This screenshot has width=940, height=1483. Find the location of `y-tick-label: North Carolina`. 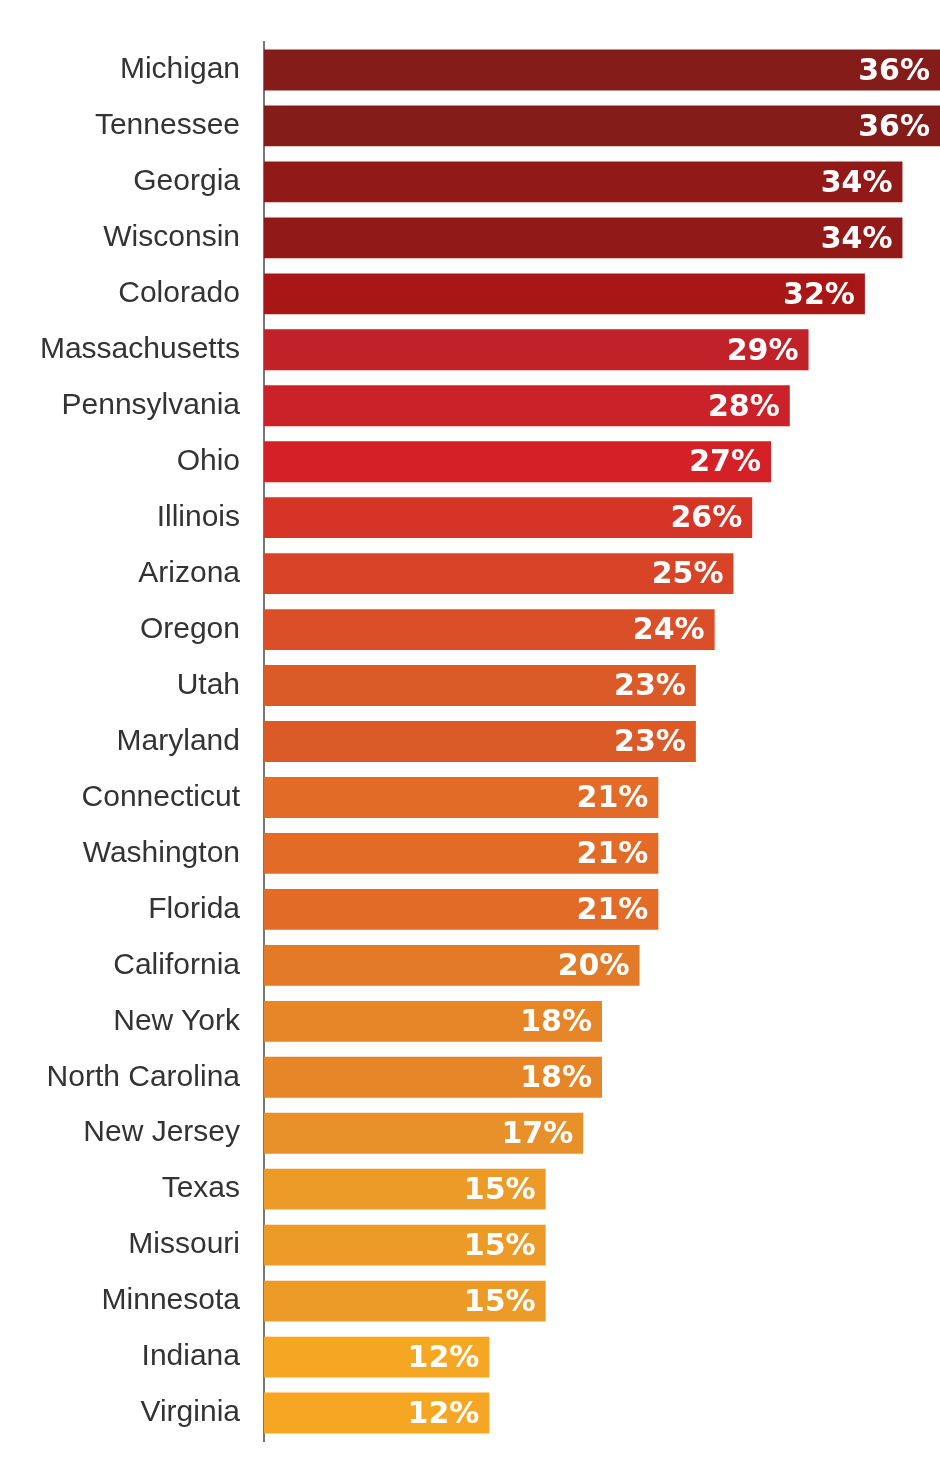

y-tick-label: North Carolina is located at coordinates (143, 1075).